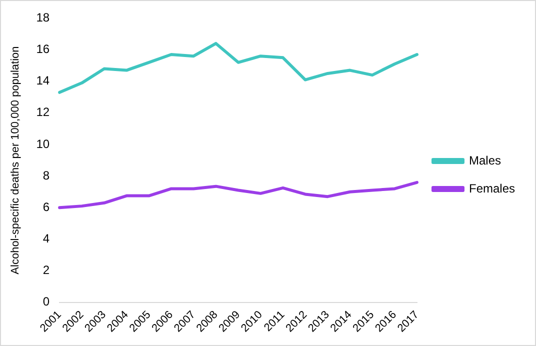  What do you see at coordinates (16, 160) in the screenshot?
I see `y-axis-title: Alcohol-specific deaths per 100,000 population` at bounding box center [16, 160].